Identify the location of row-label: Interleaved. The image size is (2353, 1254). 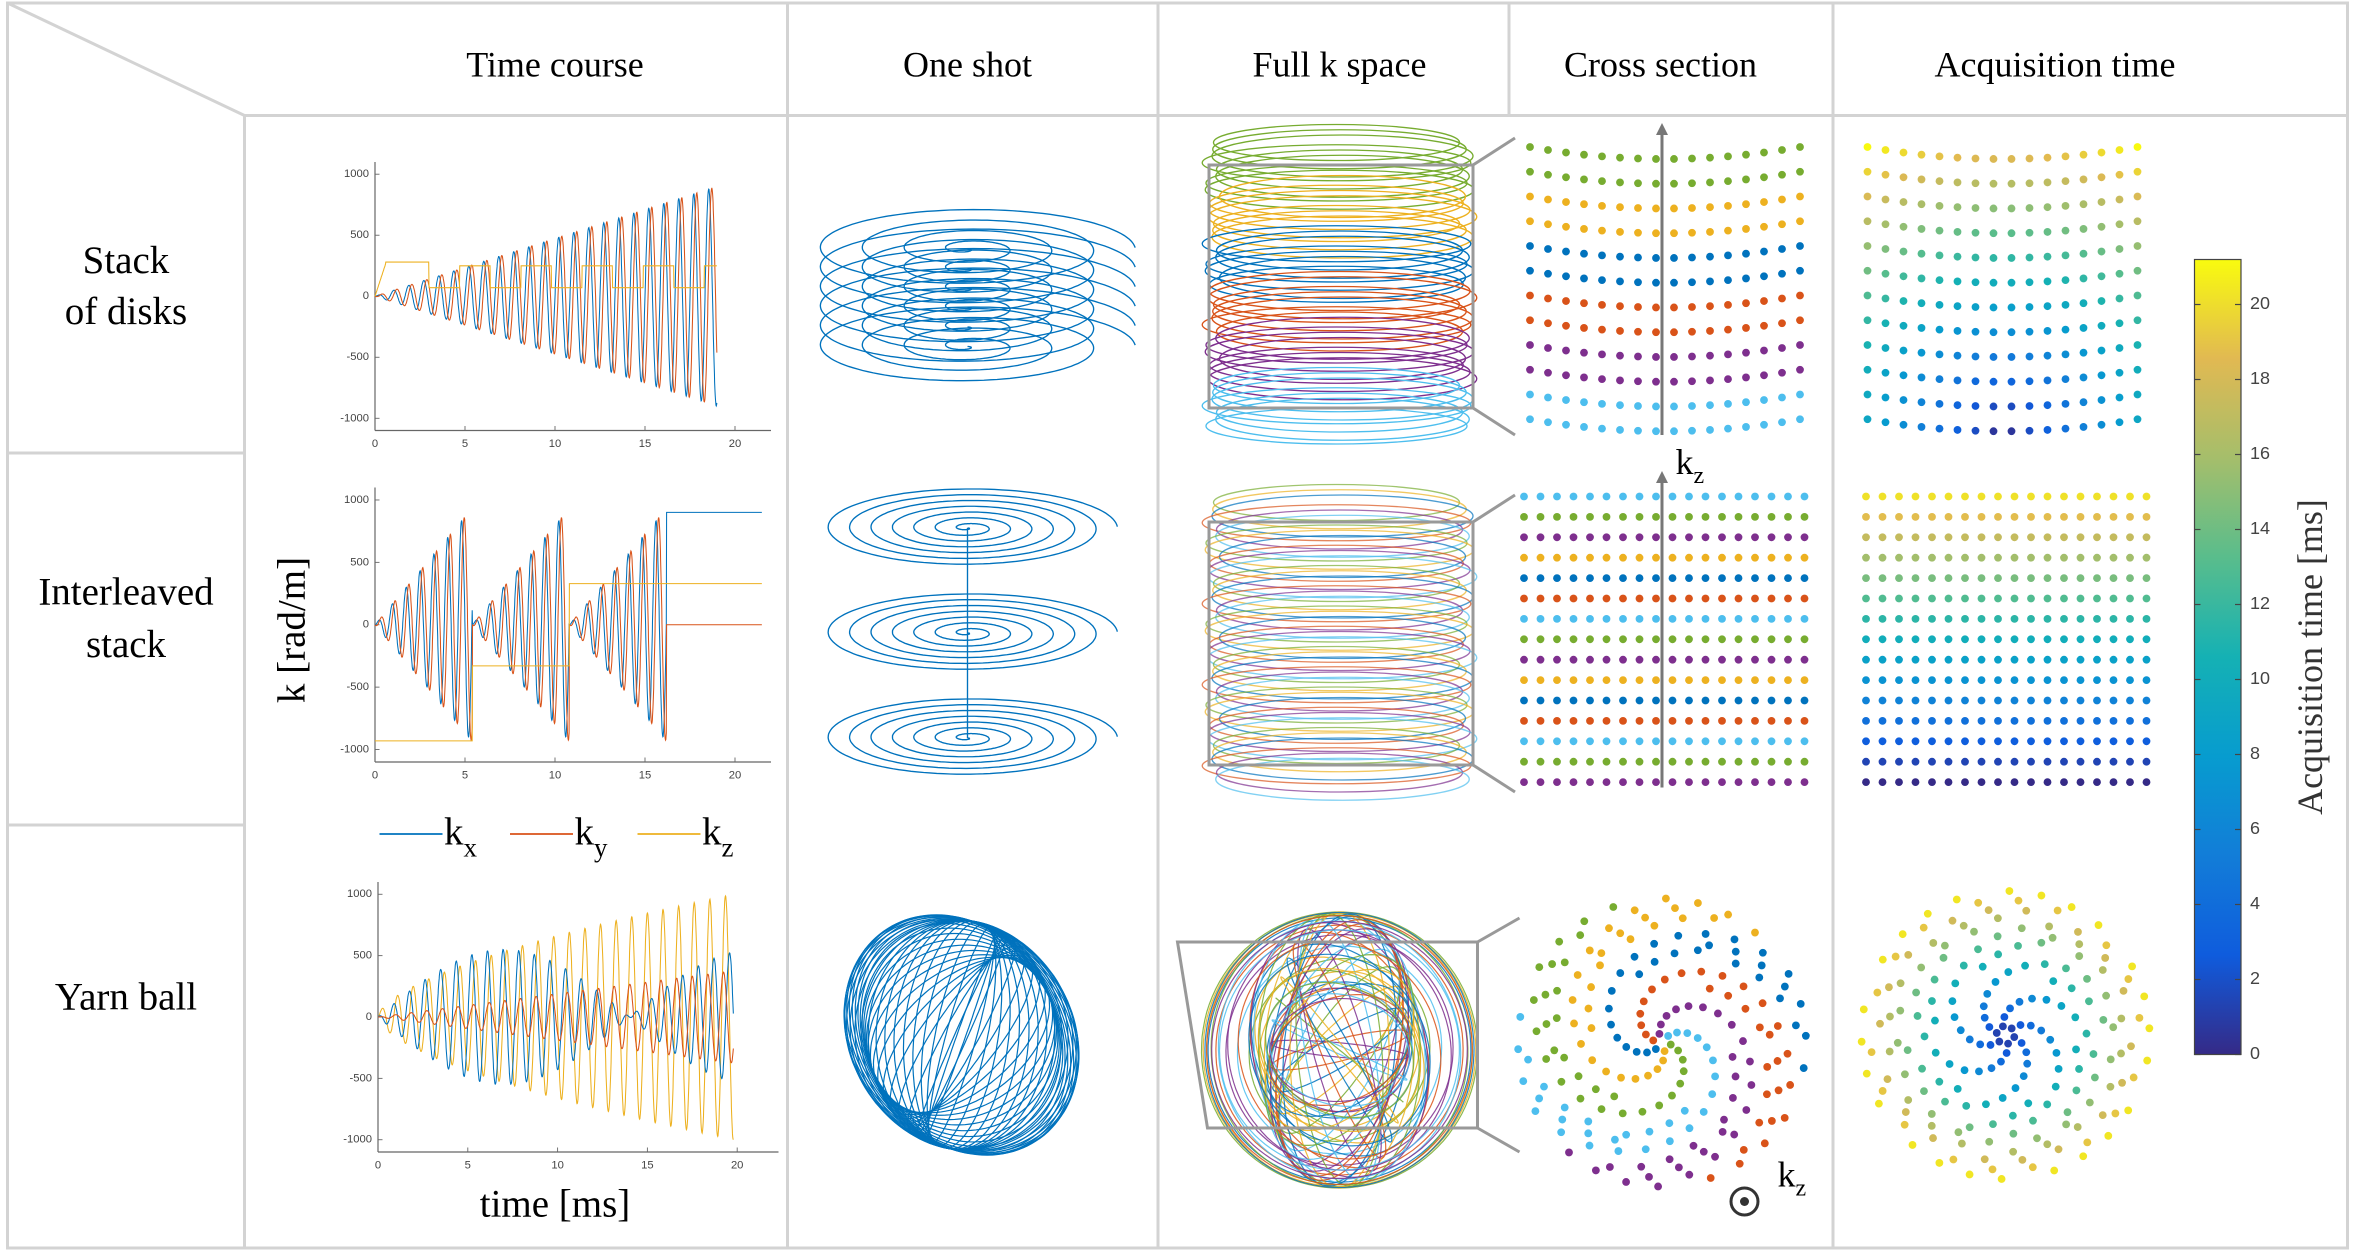
(126, 592).